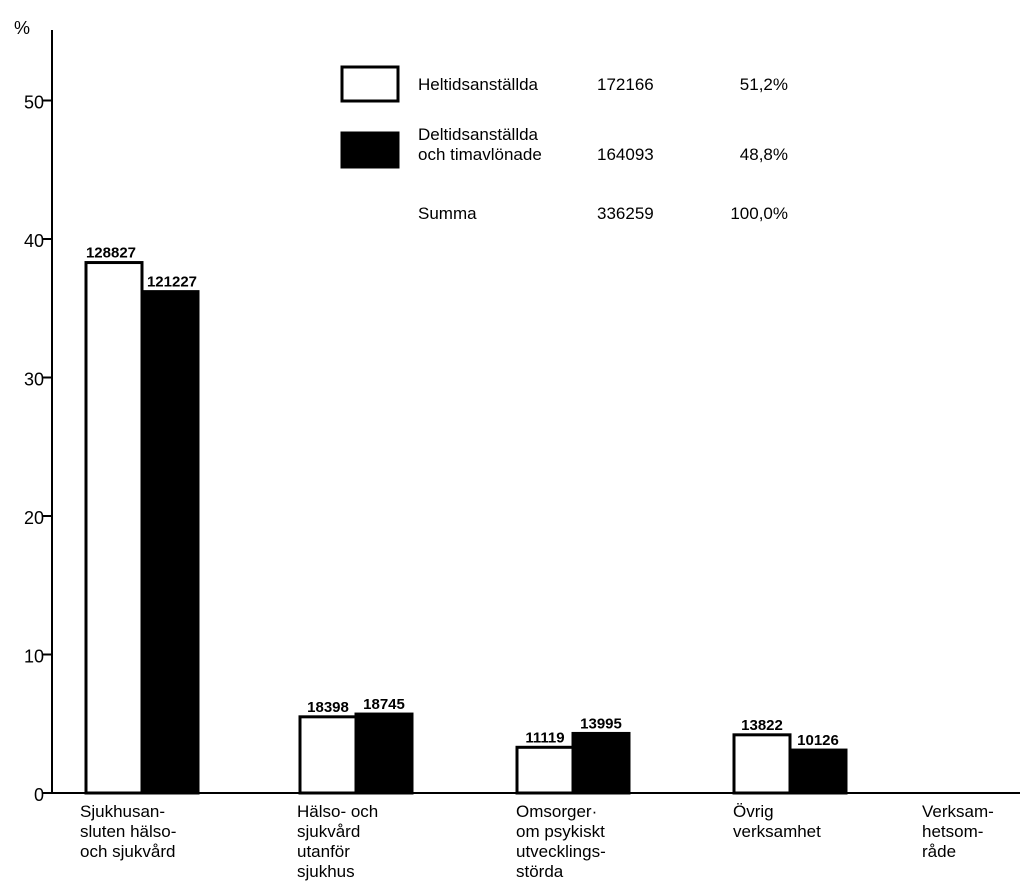 Image resolution: width=1022 pixels, height=896 pixels. What do you see at coordinates (625, 84) in the screenshot?
I see `legend-count: 172166` at bounding box center [625, 84].